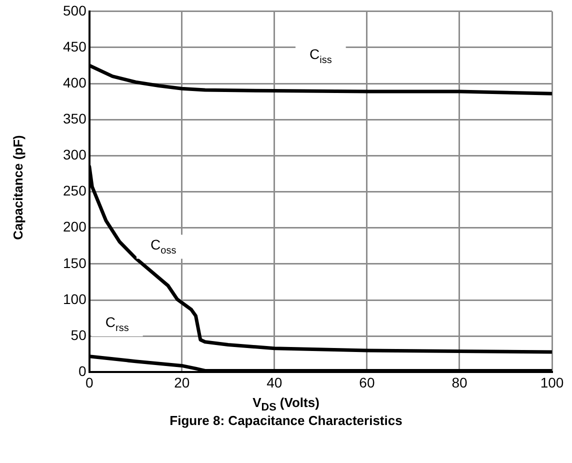 The width and height of the screenshot is (572, 463). Describe the element at coordinates (78, 334) in the screenshot. I see `y-tick-label: 50` at that location.